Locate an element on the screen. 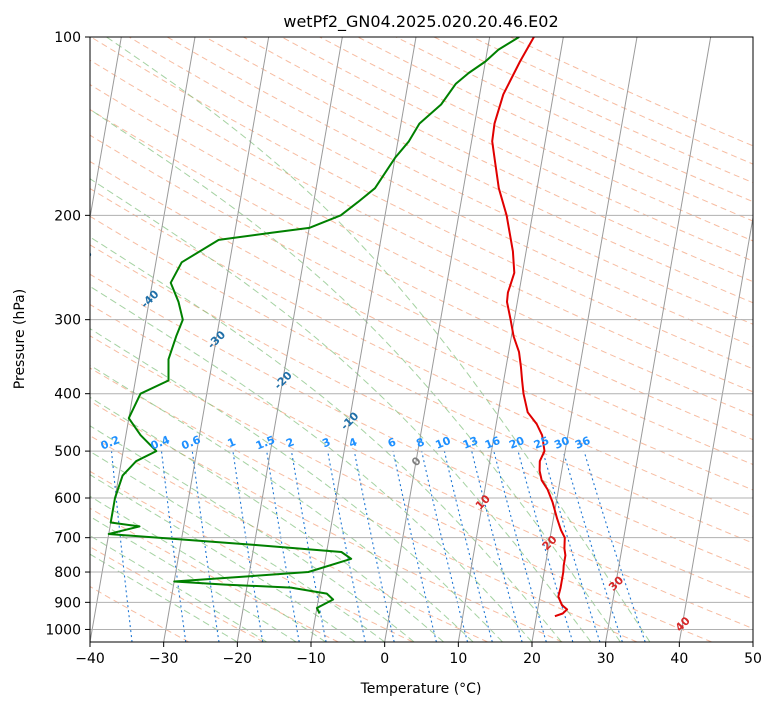 This screenshot has width=775, height=708. temperature-profile-line is located at coordinates (530, 327).